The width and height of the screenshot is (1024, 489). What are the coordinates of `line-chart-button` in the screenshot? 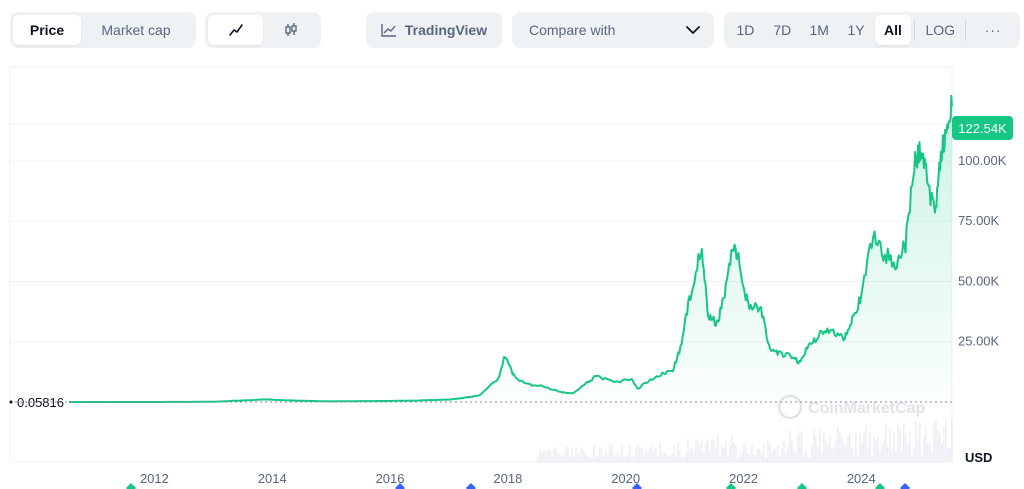 It's located at (235, 30).